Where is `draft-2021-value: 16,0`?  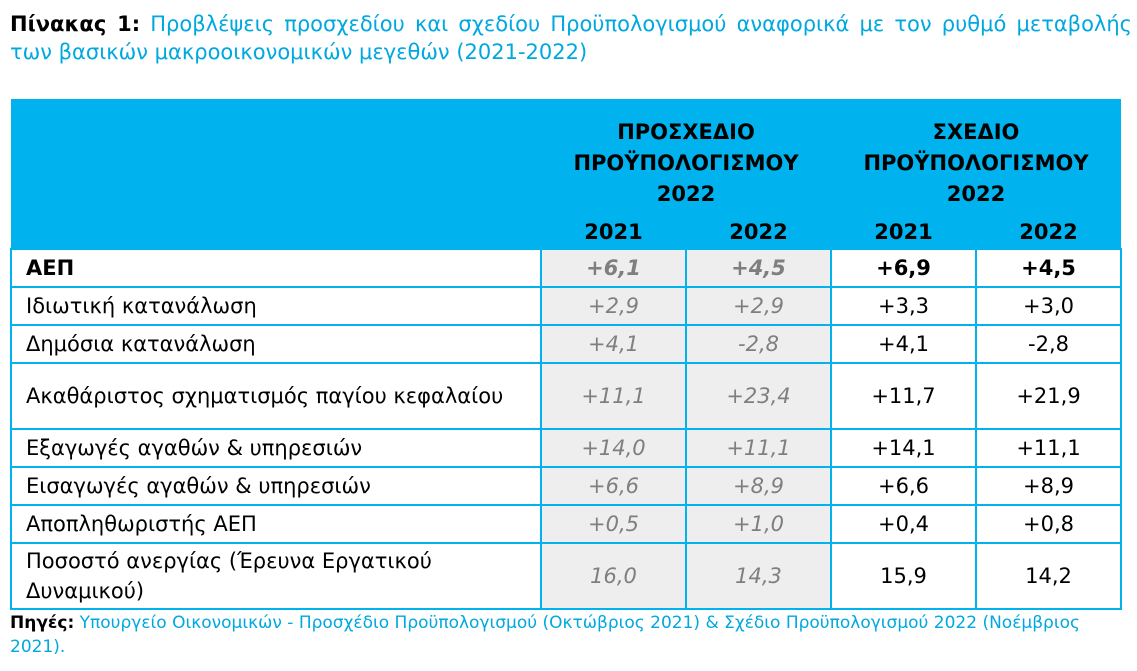 draft-2021-value: 16,0 is located at coordinates (613, 576).